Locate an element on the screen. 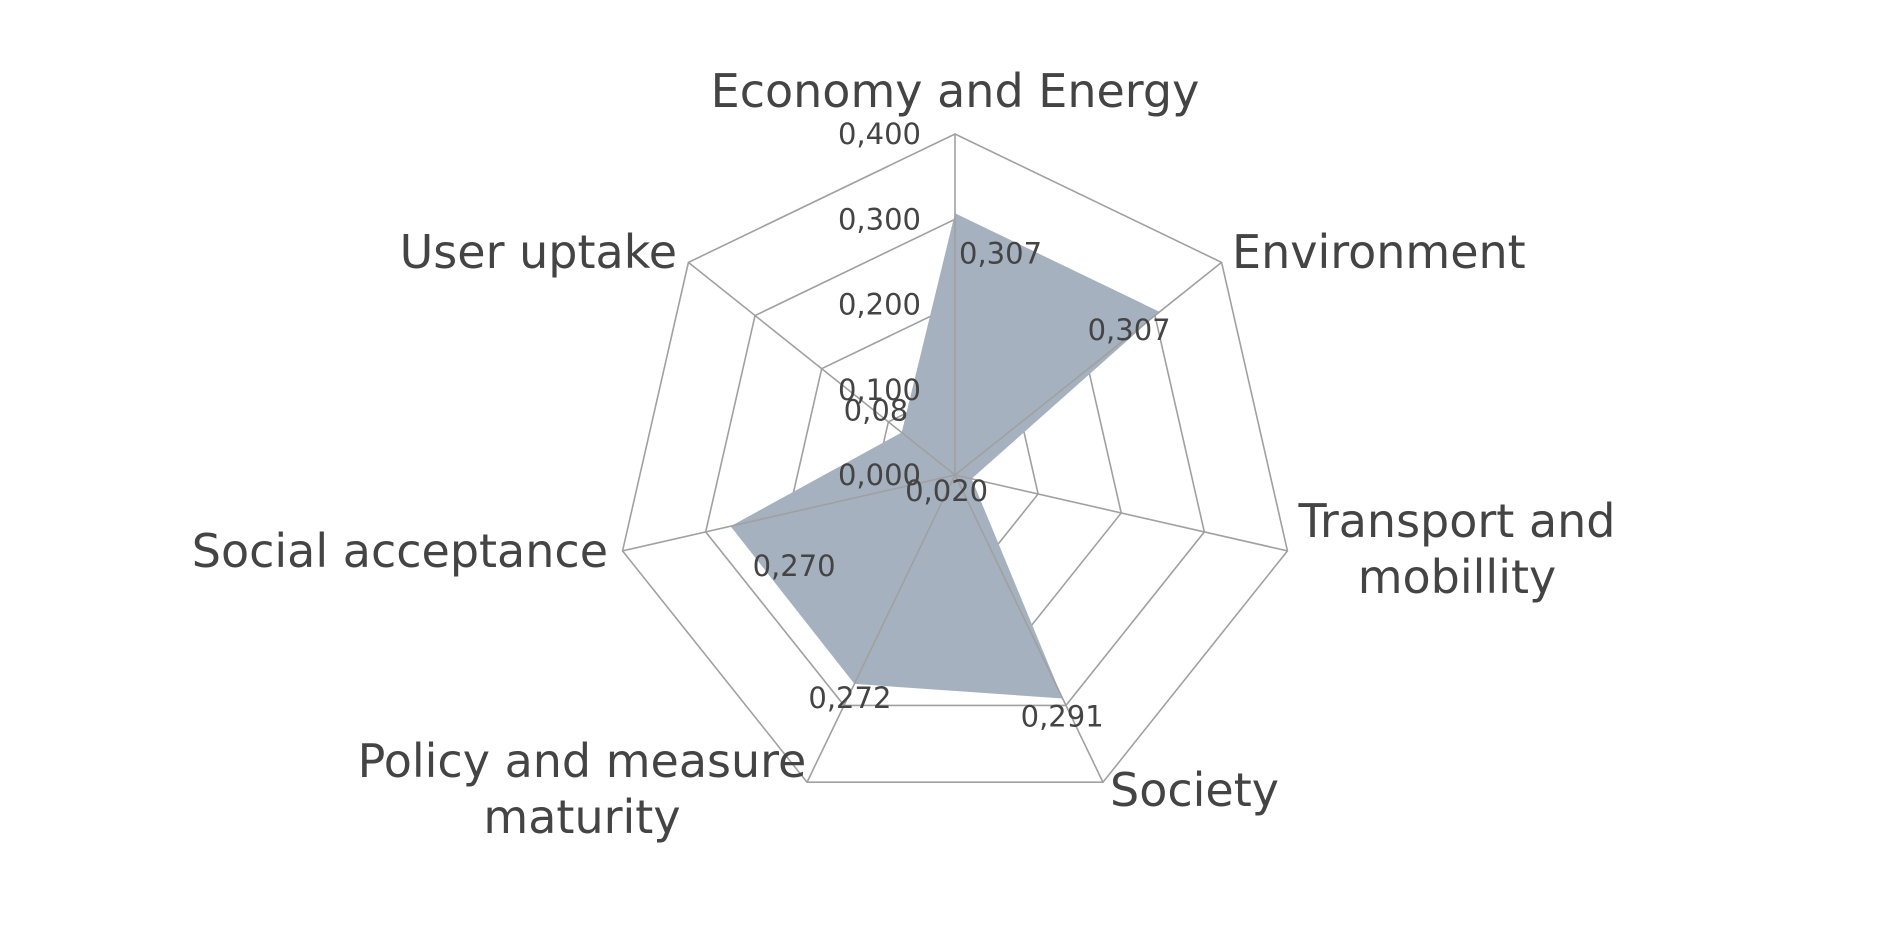 The image size is (1889, 938). data-label-3: 0,291 is located at coordinates (1062, 717).